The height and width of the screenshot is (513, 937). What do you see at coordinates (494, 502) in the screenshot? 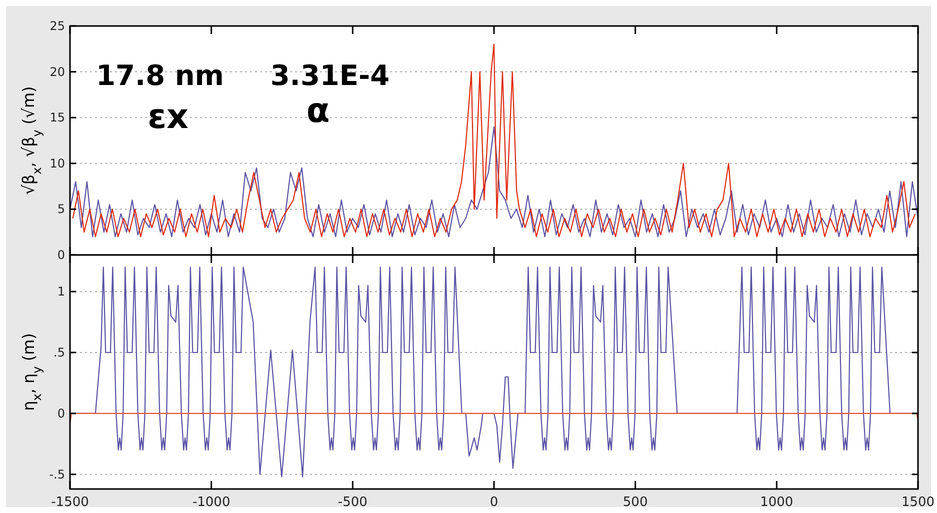
I see `x-tick-label: 0` at bounding box center [494, 502].